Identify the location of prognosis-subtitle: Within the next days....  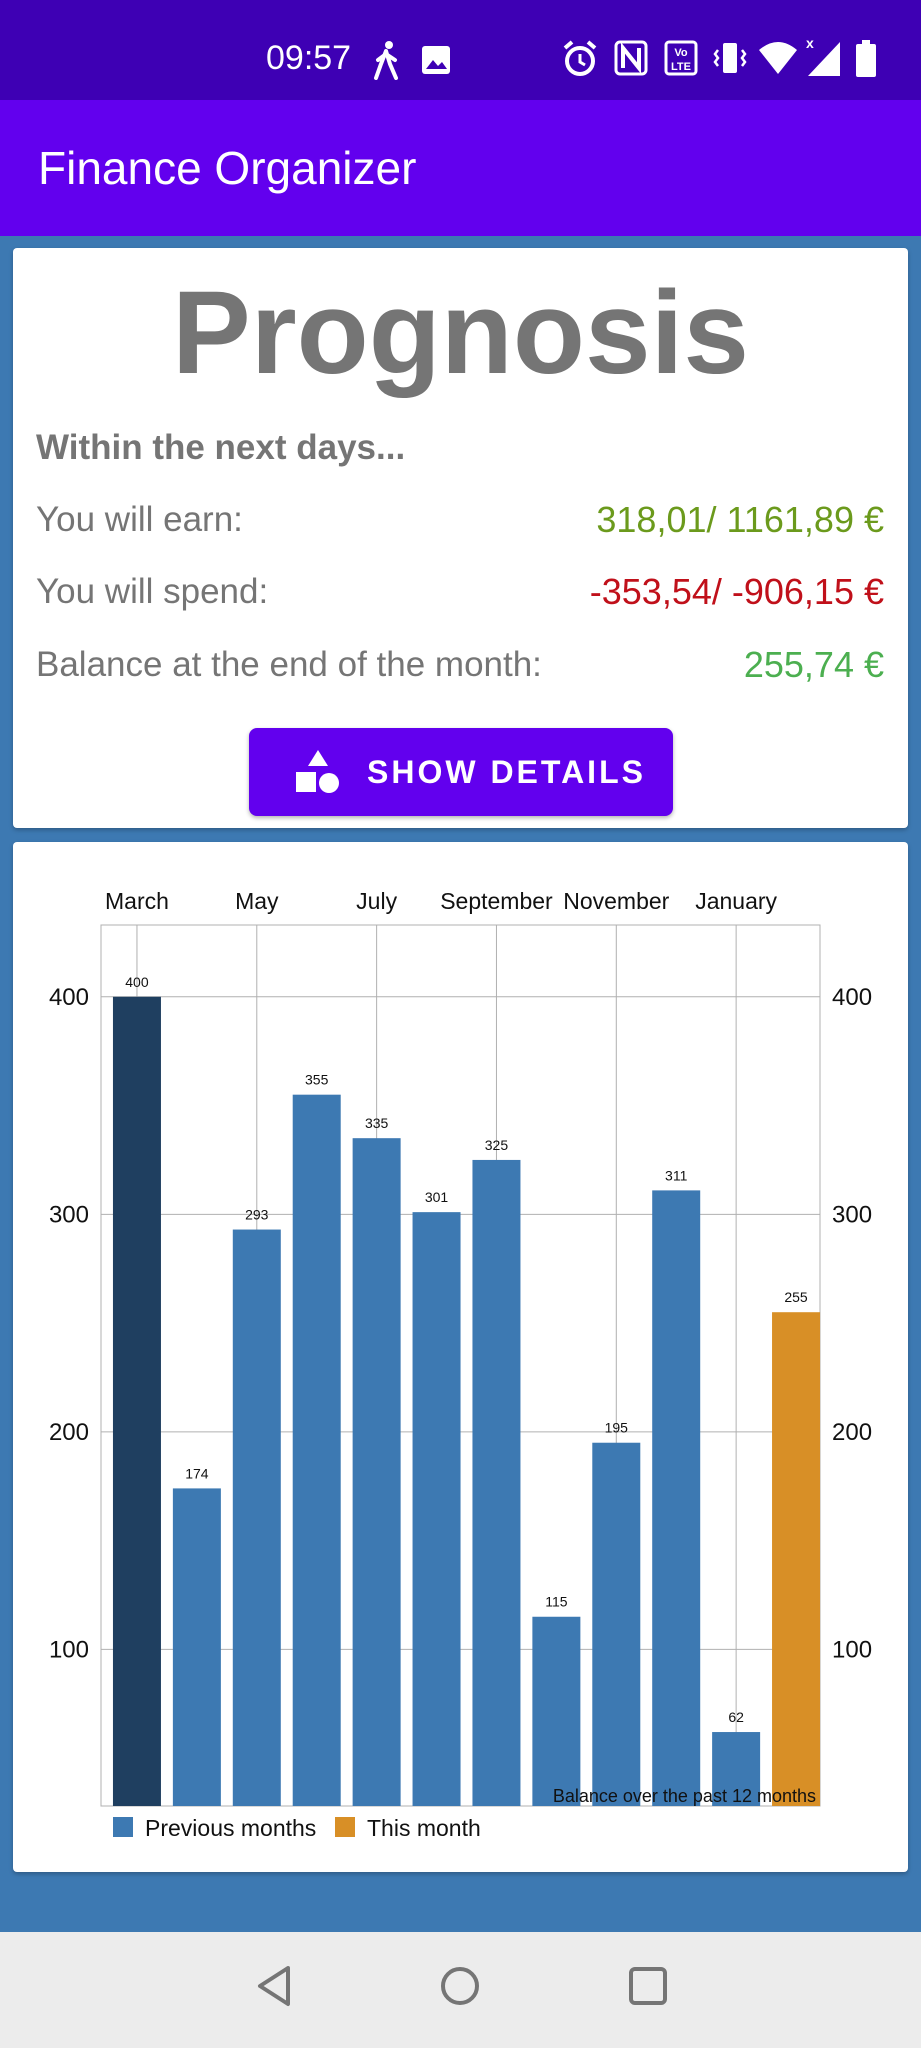
(221, 447).